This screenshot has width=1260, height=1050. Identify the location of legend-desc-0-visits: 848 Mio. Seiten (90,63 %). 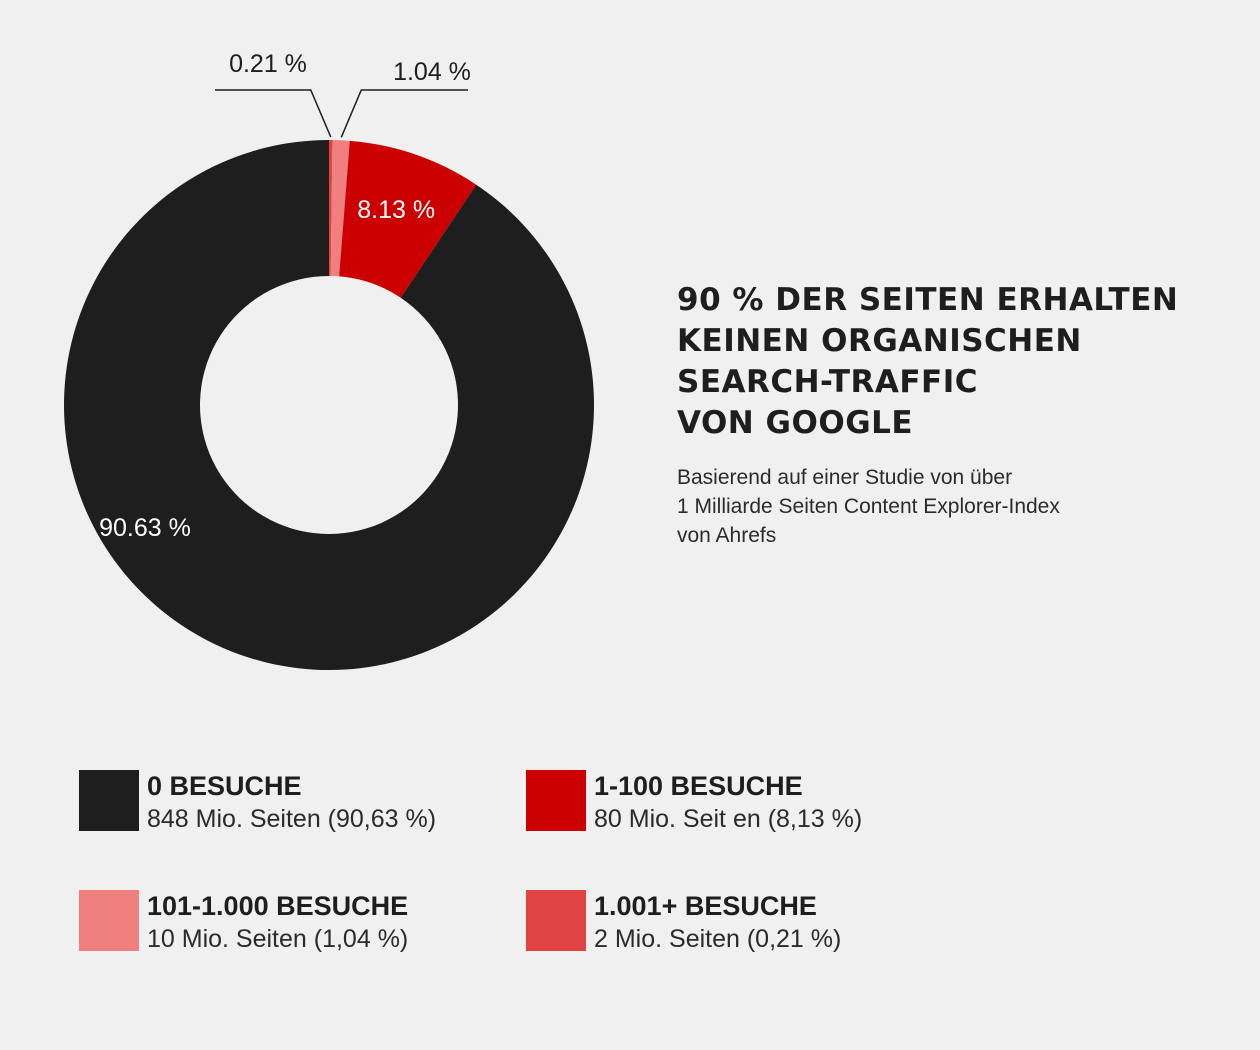
(292, 819).